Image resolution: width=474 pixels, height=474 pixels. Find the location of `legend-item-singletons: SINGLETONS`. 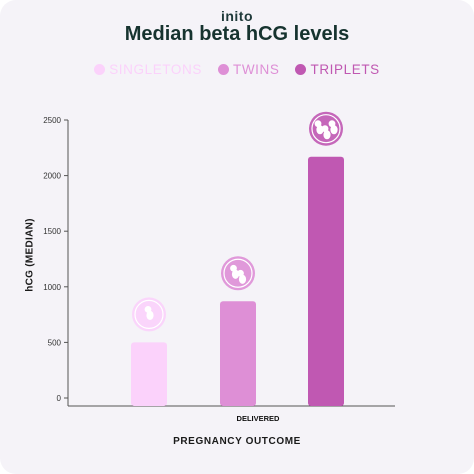

legend-item-singletons: SINGLETONS is located at coordinates (148, 69).